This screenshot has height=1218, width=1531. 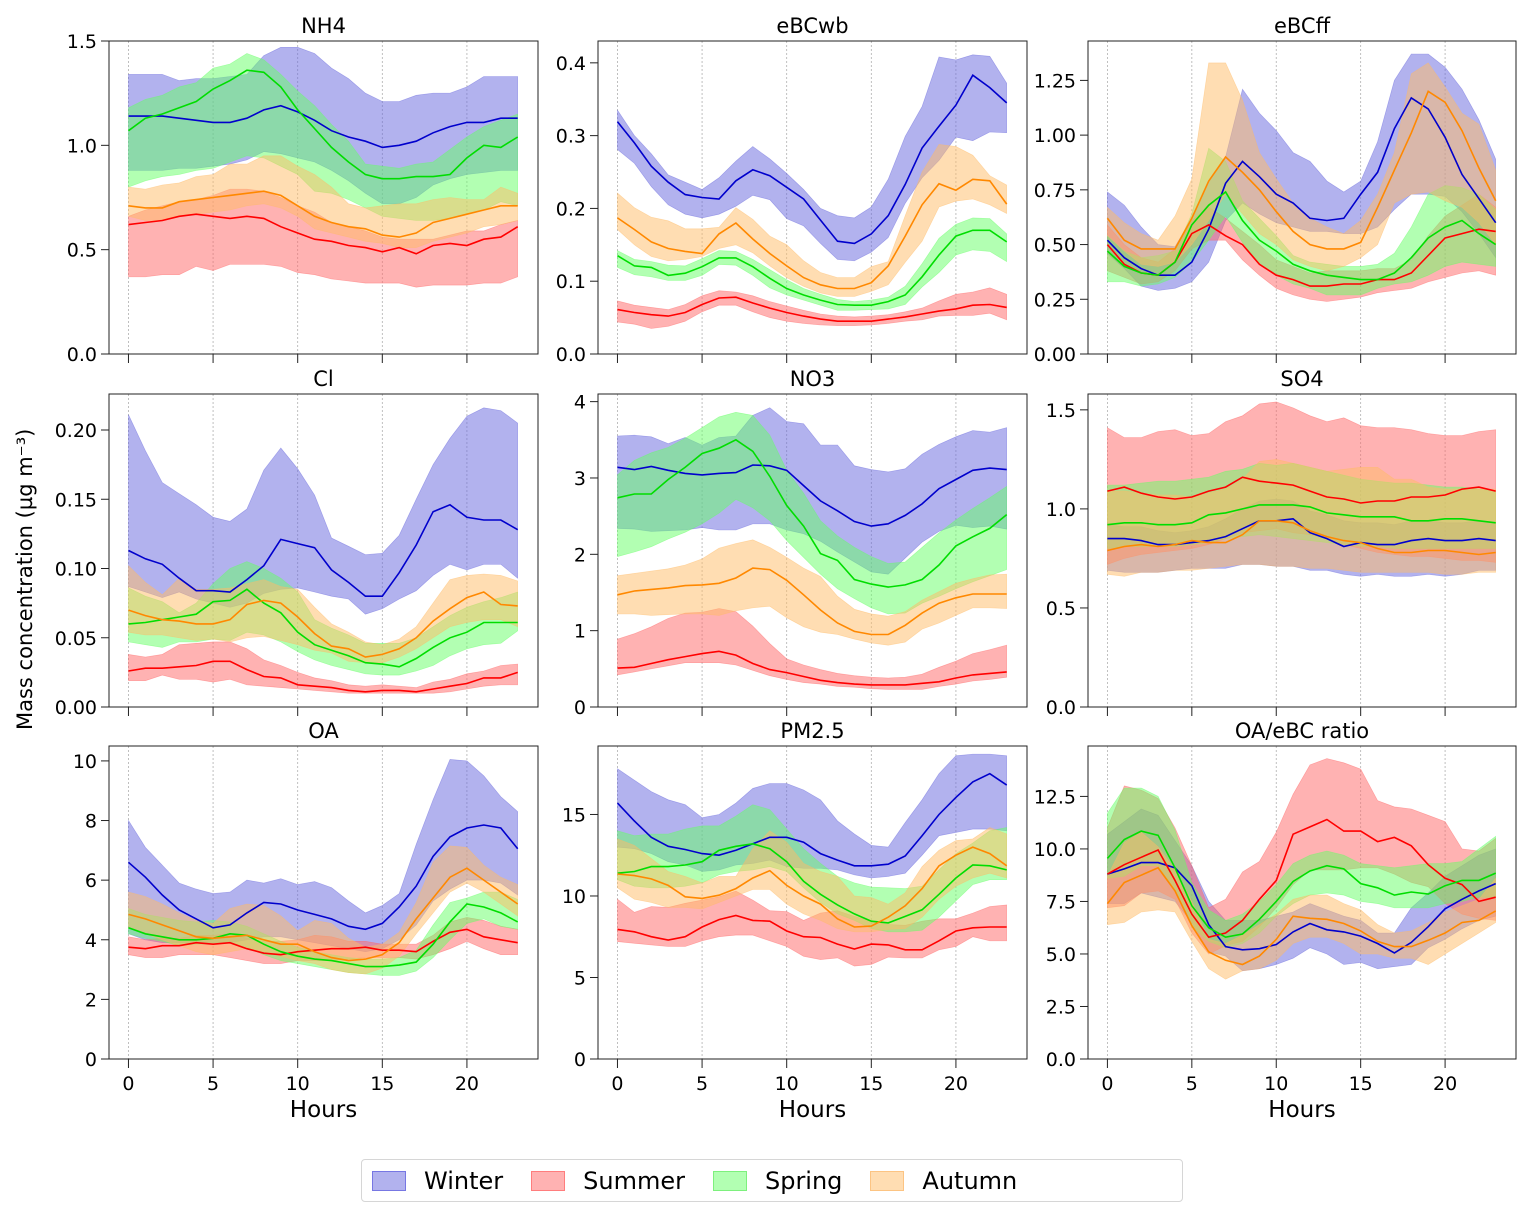 I want to click on xaxis-label: Hours, so click(x=1301, y=1110).